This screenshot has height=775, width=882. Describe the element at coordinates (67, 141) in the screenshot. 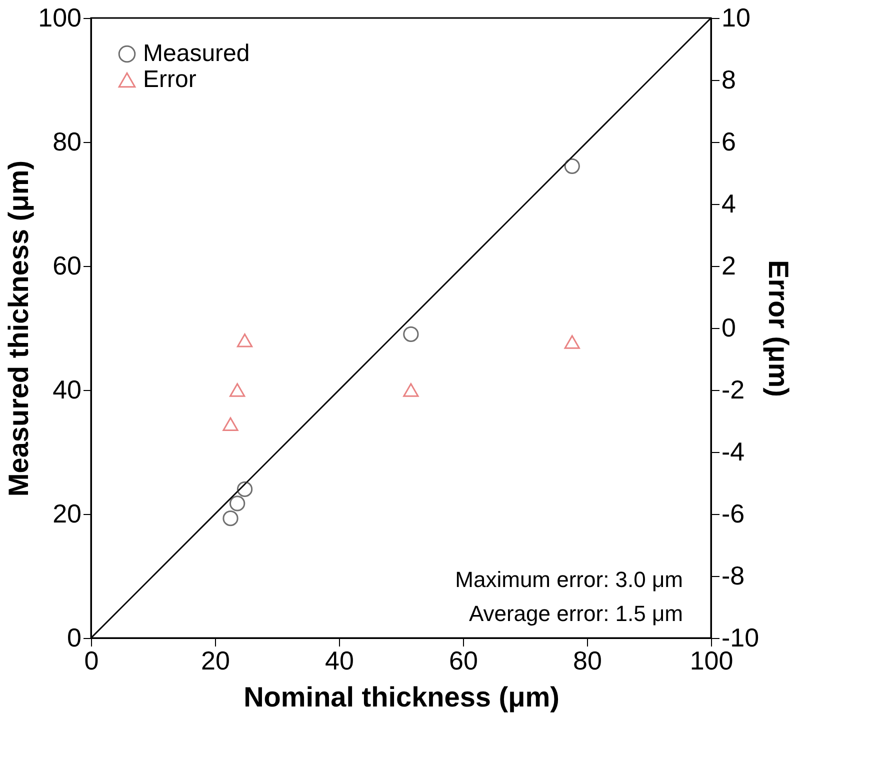

I see `y-tick-label: 80` at that location.